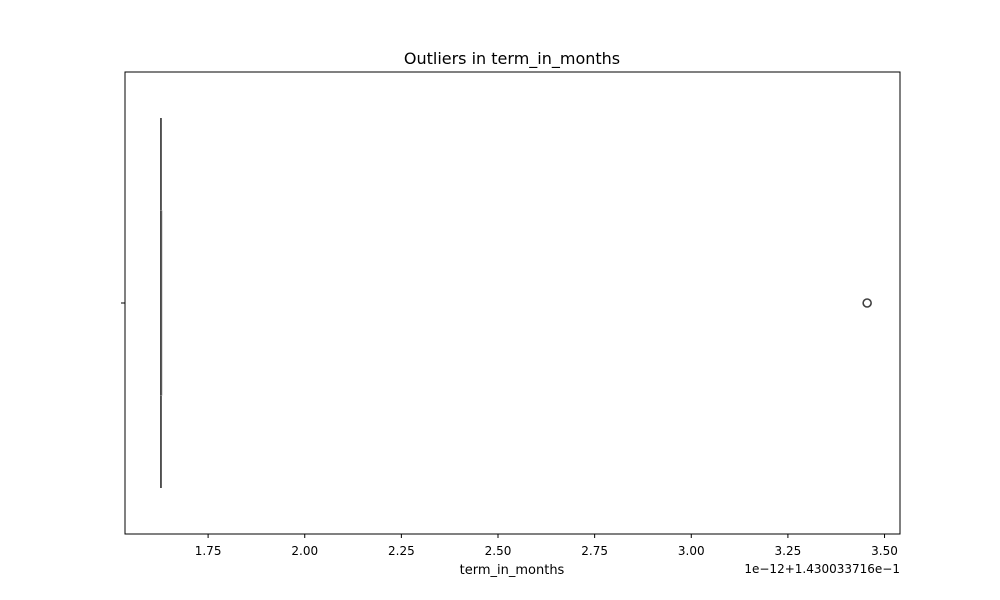 The image size is (1000, 600). What do you see at coordinates (546, 546) in the screenshot?
I see `x-axis-ticks: 1.75 2.00 2.25 2.50 2.75 3.00 3.25 3.50` at bounding box center [546, 546].